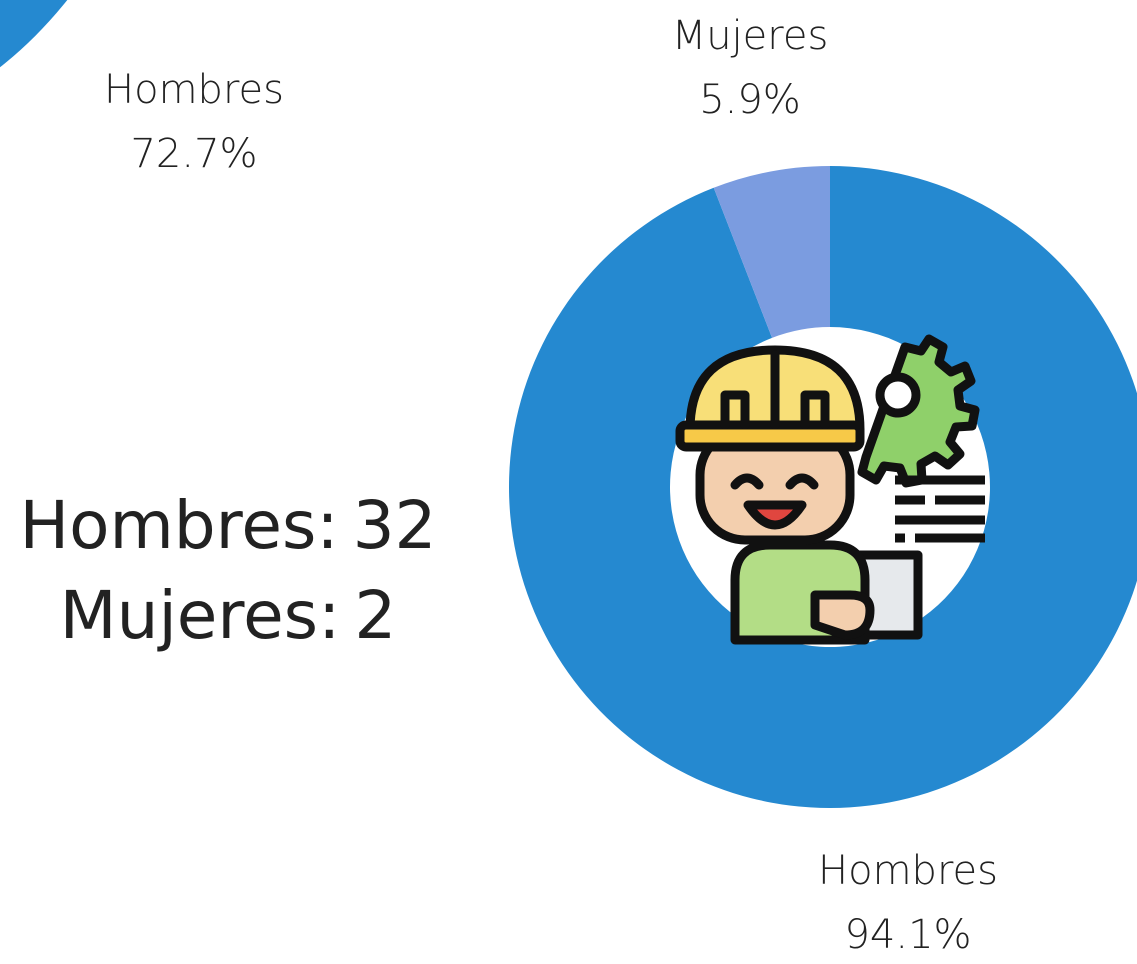 This screenshot has width=1137, height=964. Describe the element at coordinates (178, 525) in the screenshot. I see `summary-label: Hombres:` at that location.